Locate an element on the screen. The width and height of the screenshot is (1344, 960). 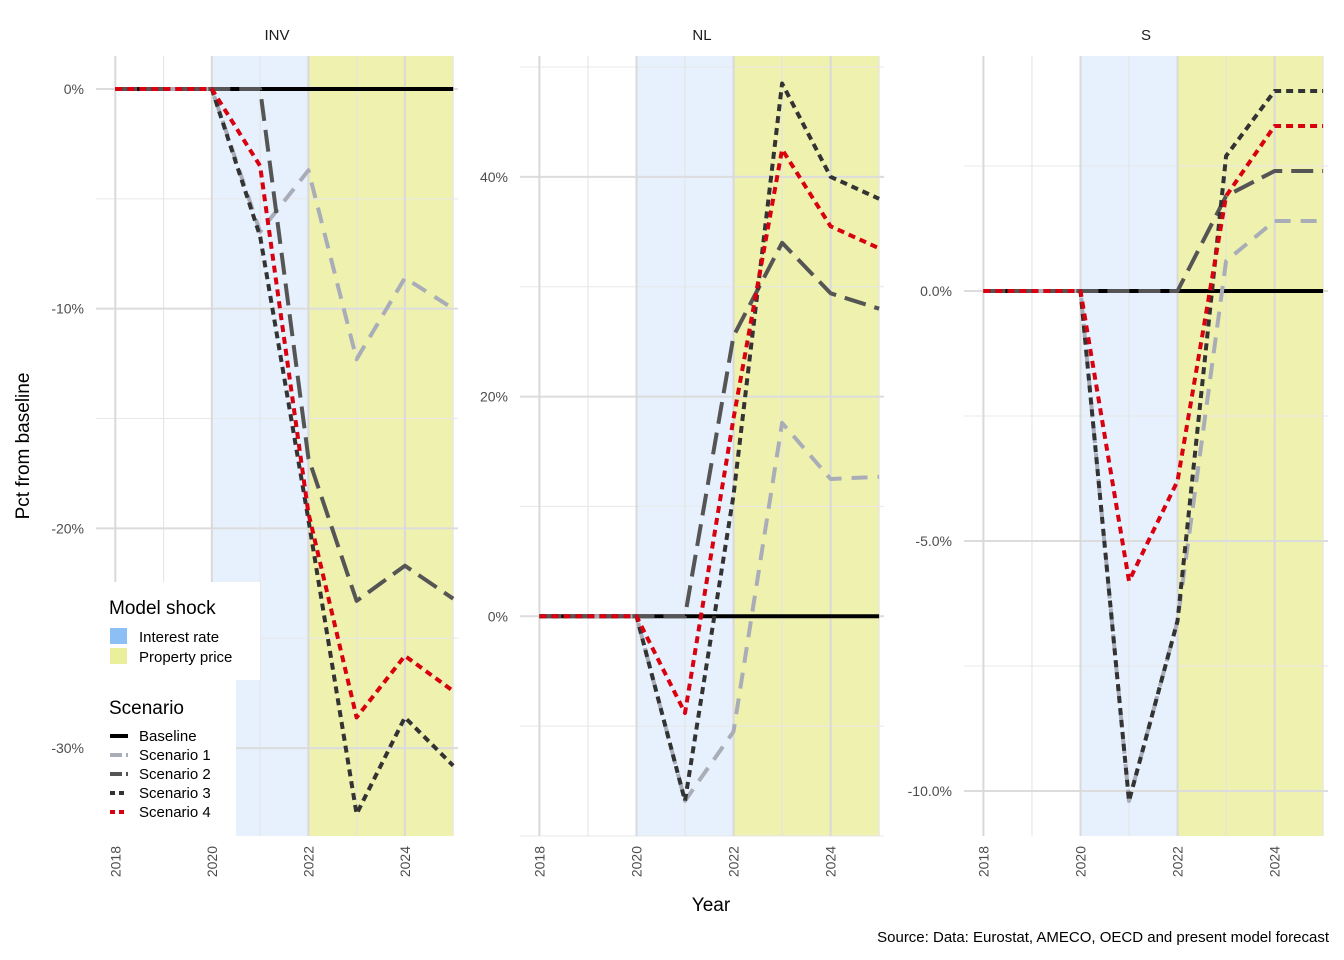
y-tick-label: -20% is located at coordinates (67, 528).